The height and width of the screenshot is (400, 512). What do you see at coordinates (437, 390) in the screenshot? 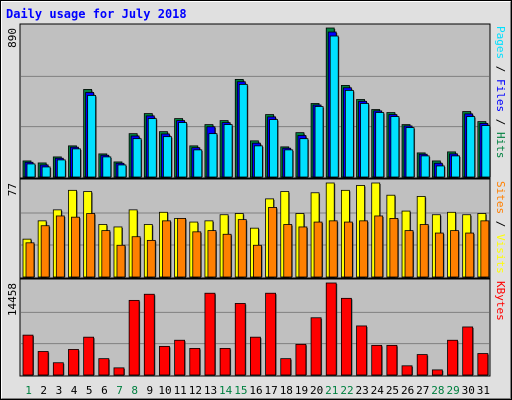
I see `x-tick-label: 28` at bounding box center [437, 390].